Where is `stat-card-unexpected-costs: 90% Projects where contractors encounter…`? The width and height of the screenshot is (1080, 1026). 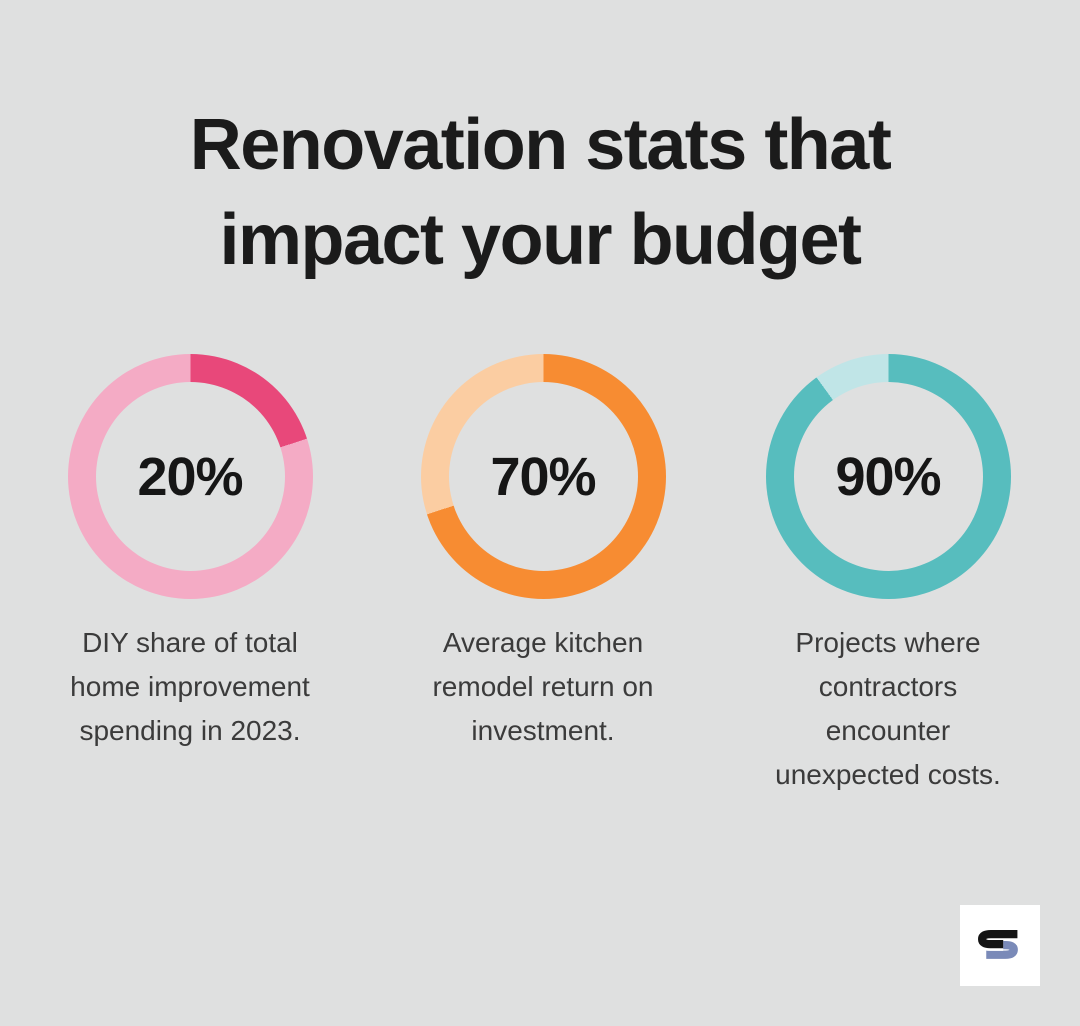 stat-card-unexpected-costs: 90% Projects where contractors encounter… is located at coordinates (888, 575).